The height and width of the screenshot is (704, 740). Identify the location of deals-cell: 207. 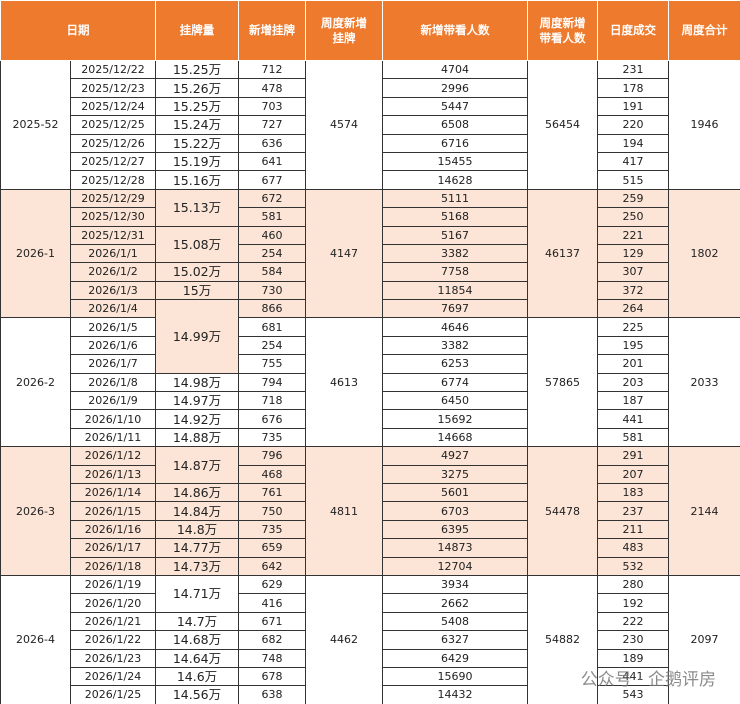
(633, 474).